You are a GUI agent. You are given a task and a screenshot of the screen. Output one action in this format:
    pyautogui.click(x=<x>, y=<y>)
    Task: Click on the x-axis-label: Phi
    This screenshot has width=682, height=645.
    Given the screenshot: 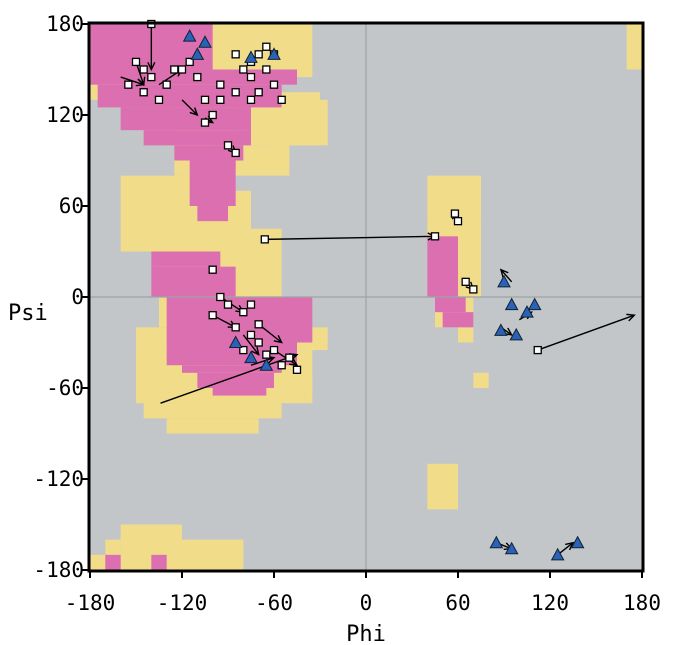 What is the action you would take?
    pyautogui.click(x=366, y=633)
    